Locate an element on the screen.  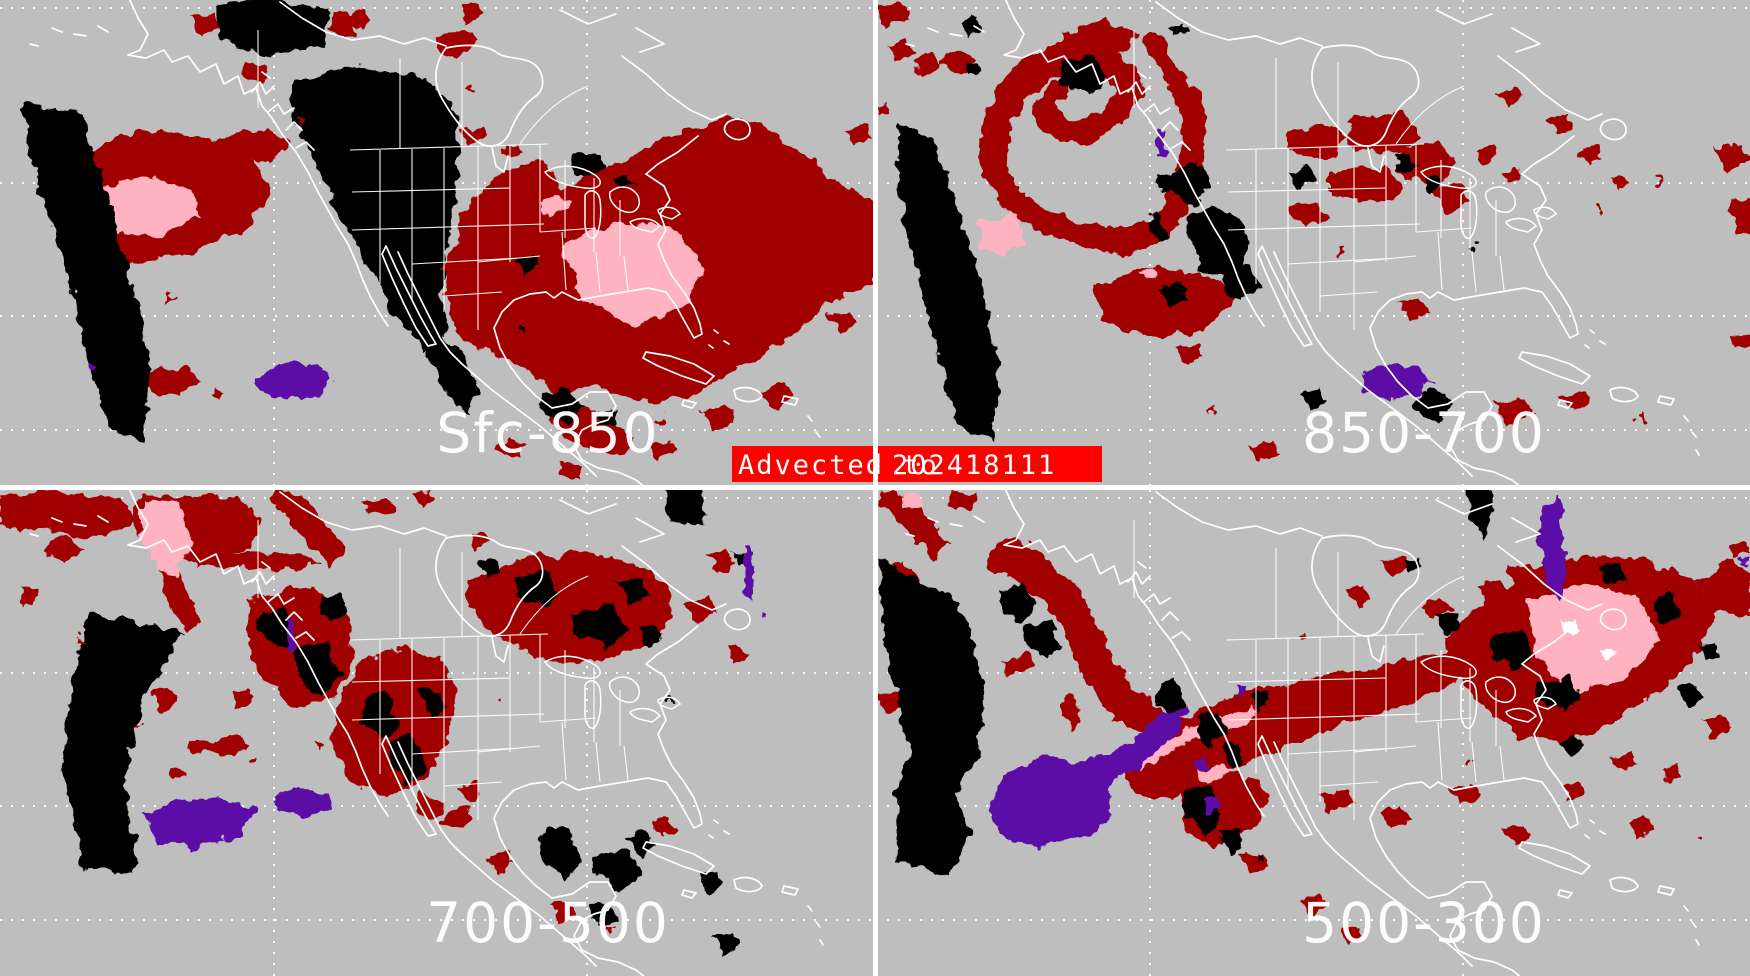
panel-label-500-300: 500-300 is located at coordinates (1424, 923).